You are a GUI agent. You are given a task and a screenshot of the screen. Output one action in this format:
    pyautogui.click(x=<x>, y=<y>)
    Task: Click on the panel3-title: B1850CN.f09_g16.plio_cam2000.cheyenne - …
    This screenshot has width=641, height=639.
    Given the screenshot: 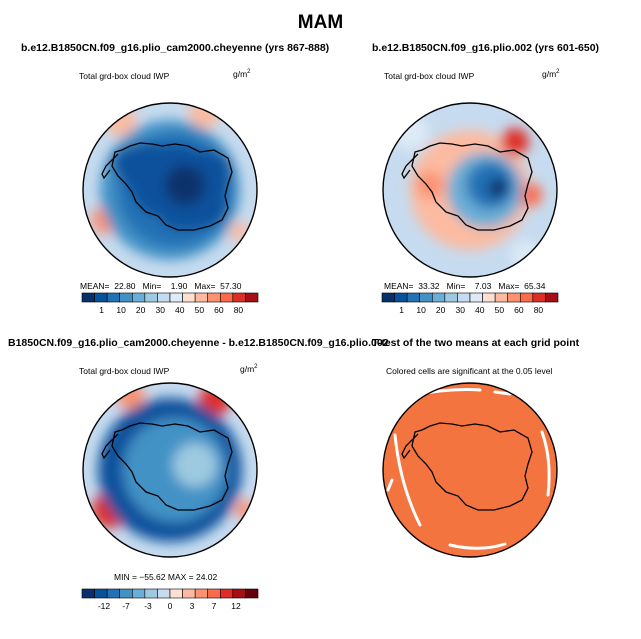 What is the action you would take?
    pyautogui.click(x=198, y=343)
    